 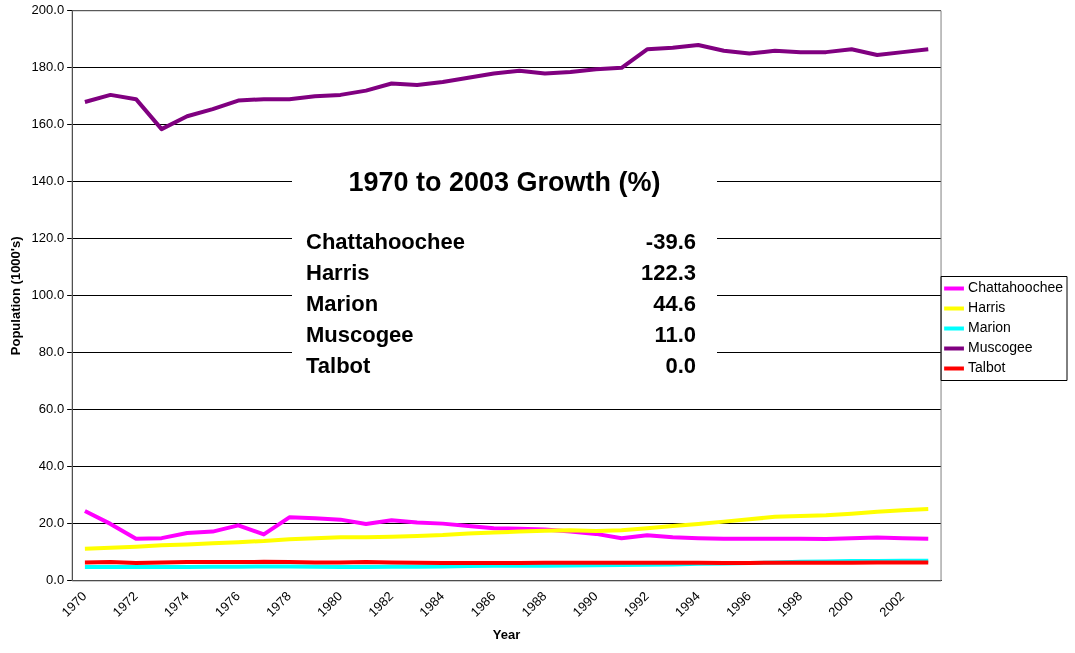 What do you see at coordinates (55, 580) in the screenshot?
I see `y-tick-label: 0.0` at bounding box center [55, 580].